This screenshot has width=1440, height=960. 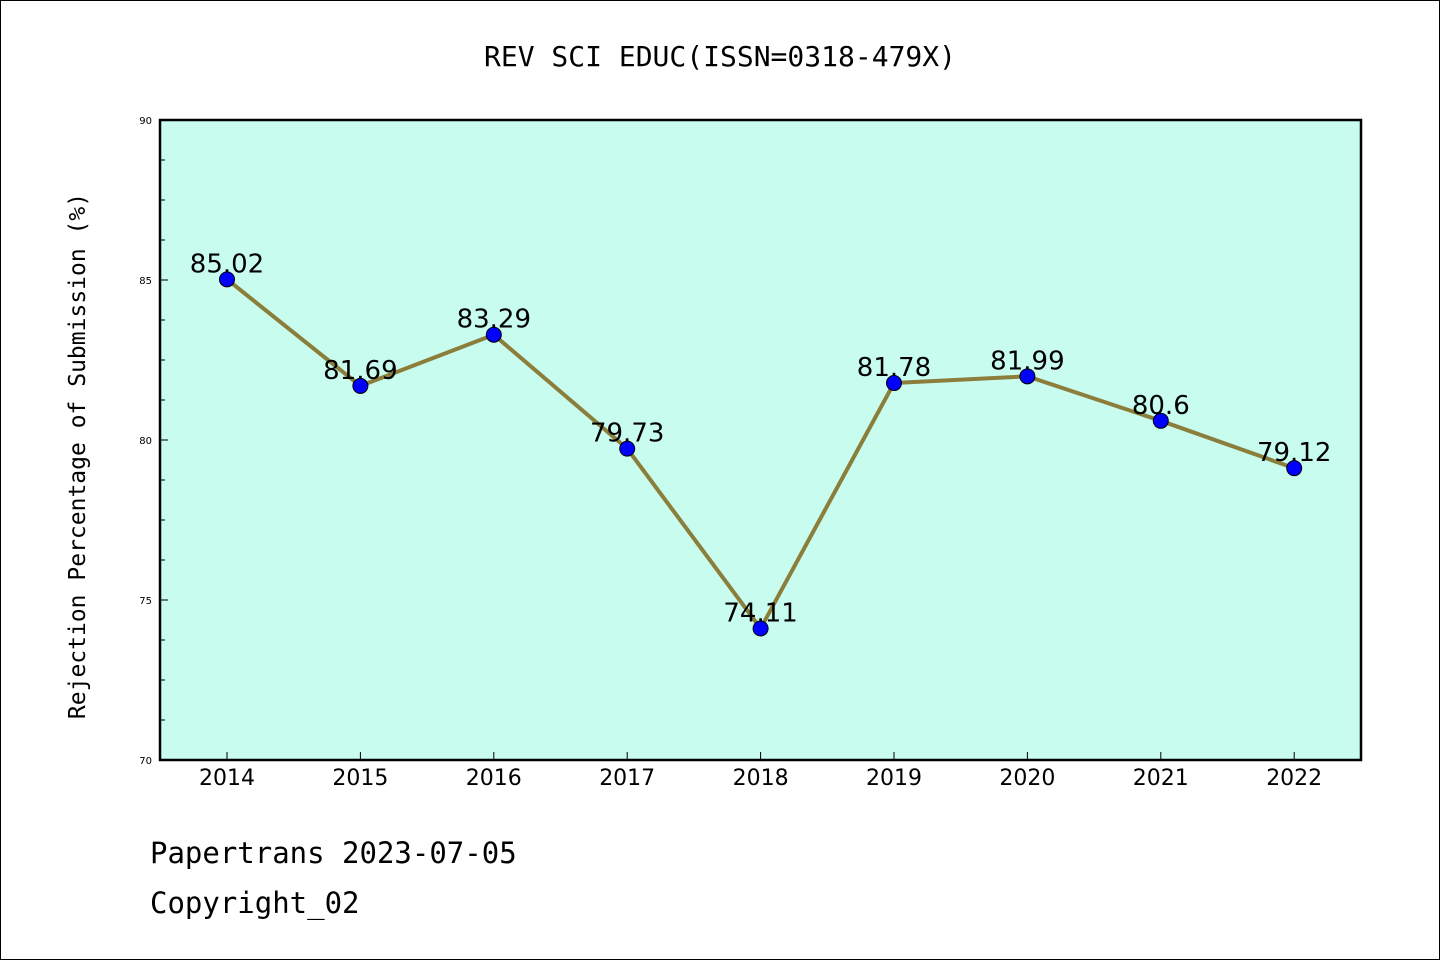 What do you see at coordinates (1027, 778) in the screenshot?
I see `x-tick-label: 2020` at bounding box center [1027, 778].